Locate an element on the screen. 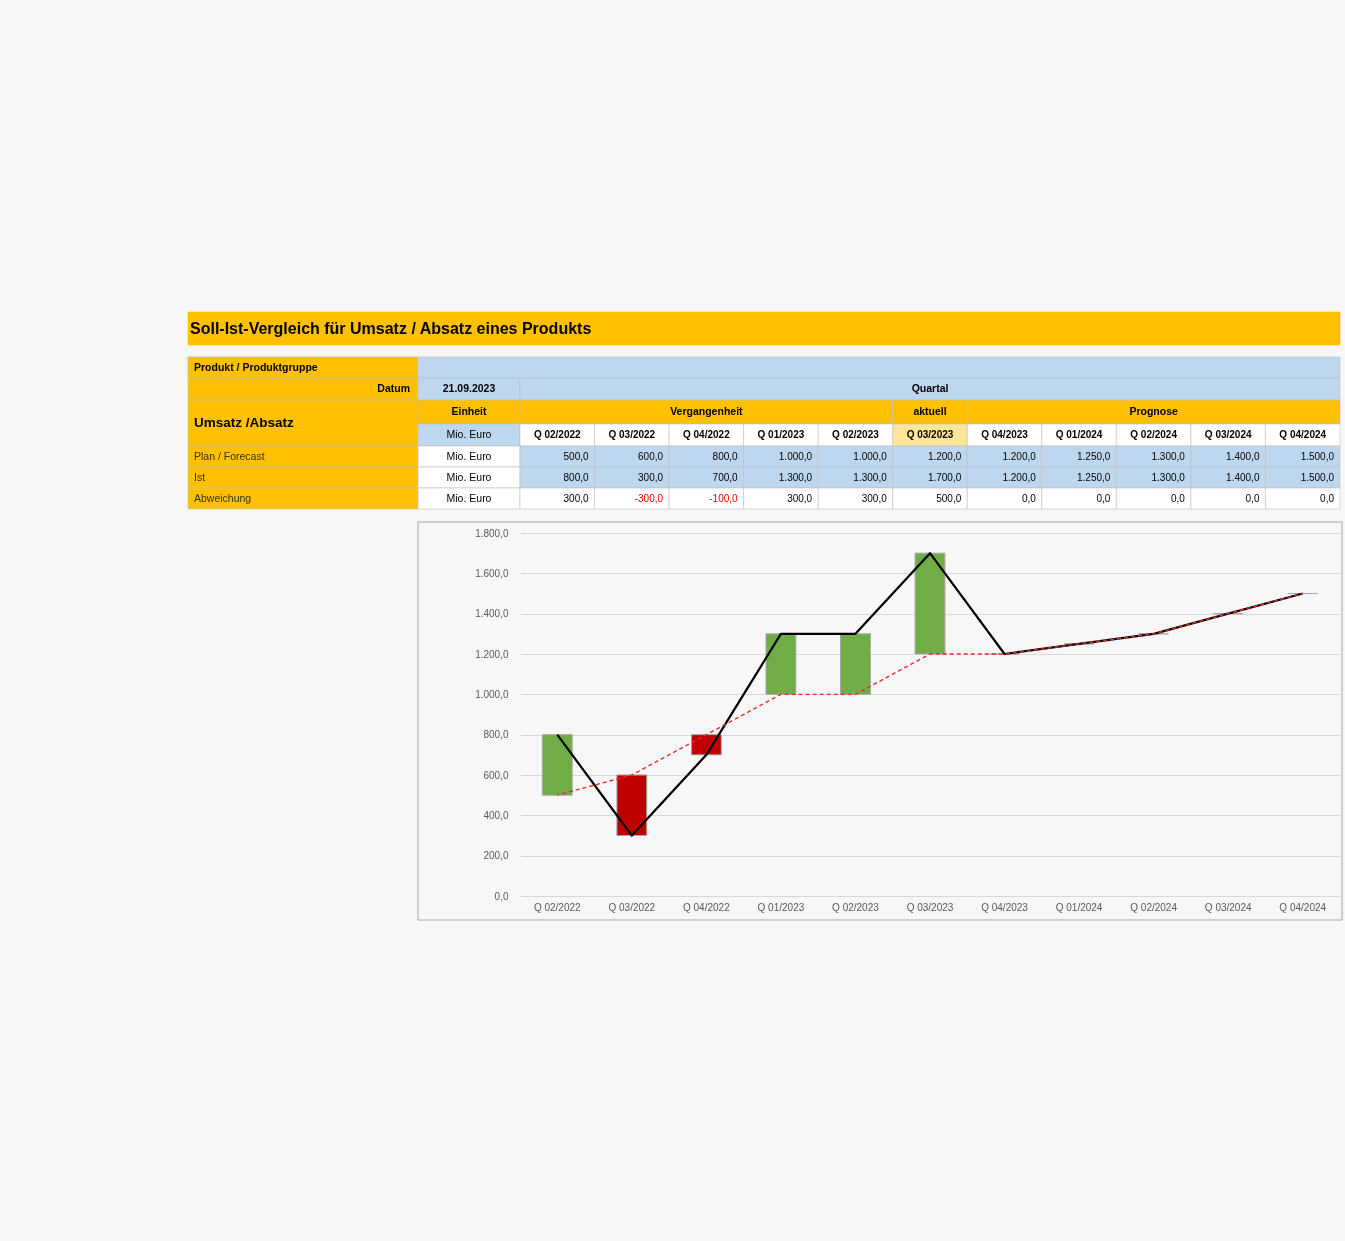  text: aktuell is located at coordinates (930, 411).